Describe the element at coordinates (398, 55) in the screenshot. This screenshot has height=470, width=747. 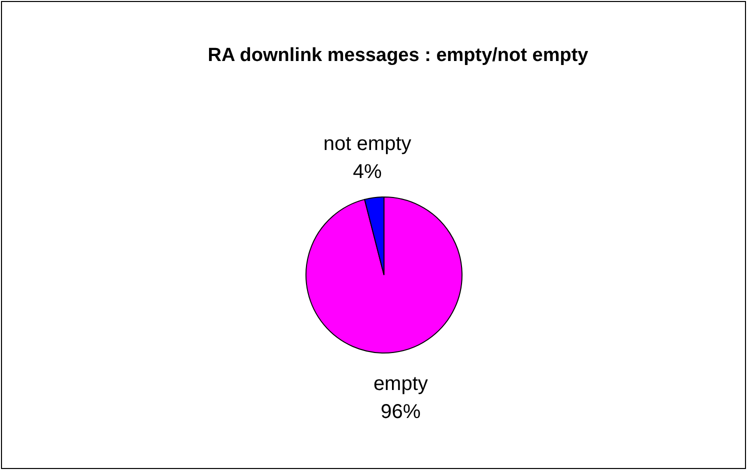
I see `chart-title: RA downlink messages : empty/not empty` at that location.